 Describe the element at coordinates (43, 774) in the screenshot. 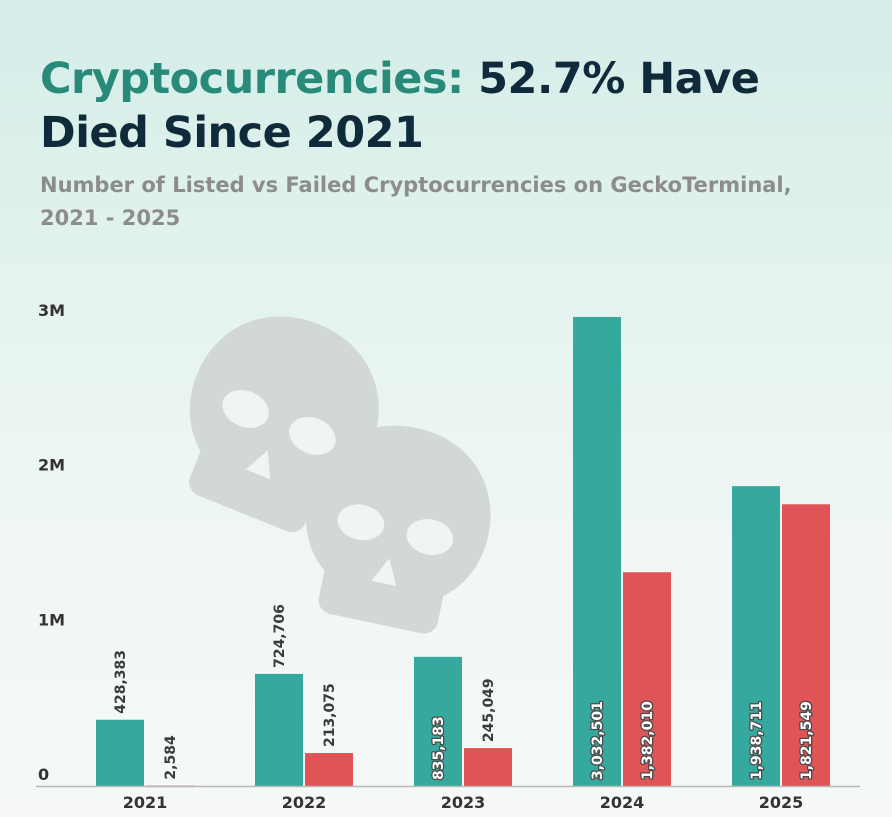

I see `y-tick-label: 0` at that location.